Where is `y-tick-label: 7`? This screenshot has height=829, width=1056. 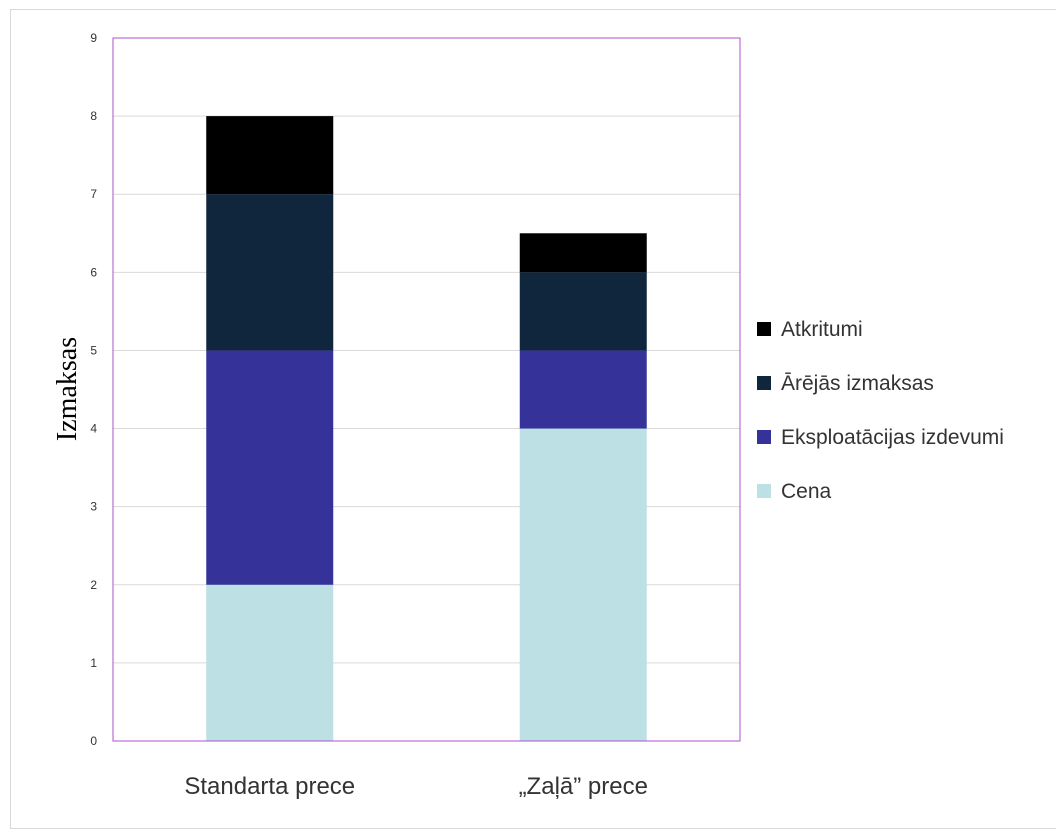
y-tick-label: 7 is located at coordinates (93, 194).